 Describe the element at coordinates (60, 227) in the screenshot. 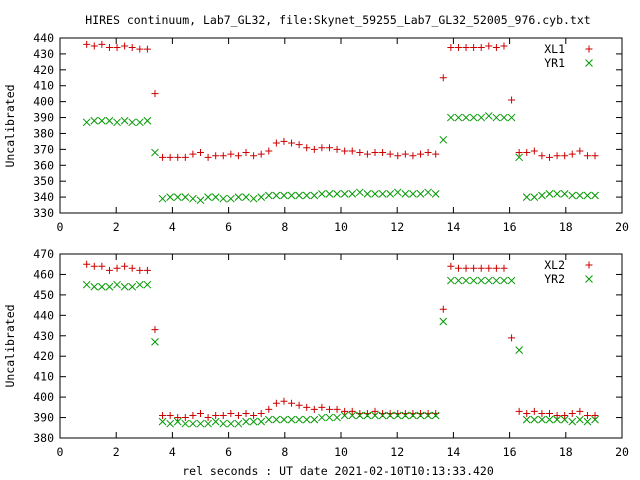

I see `x-tick-label: 0` at that location.